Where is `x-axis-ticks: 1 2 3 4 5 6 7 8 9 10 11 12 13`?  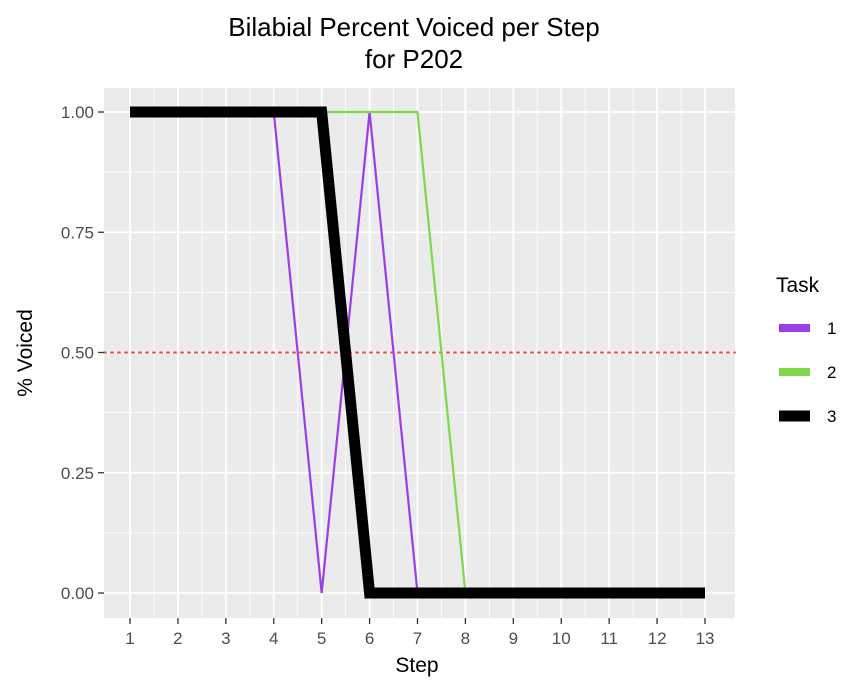
x-axis-ticks: 1 2 3 4 5 6 7 8 9 10 11 12 13 is located at coordinates (419, 633).